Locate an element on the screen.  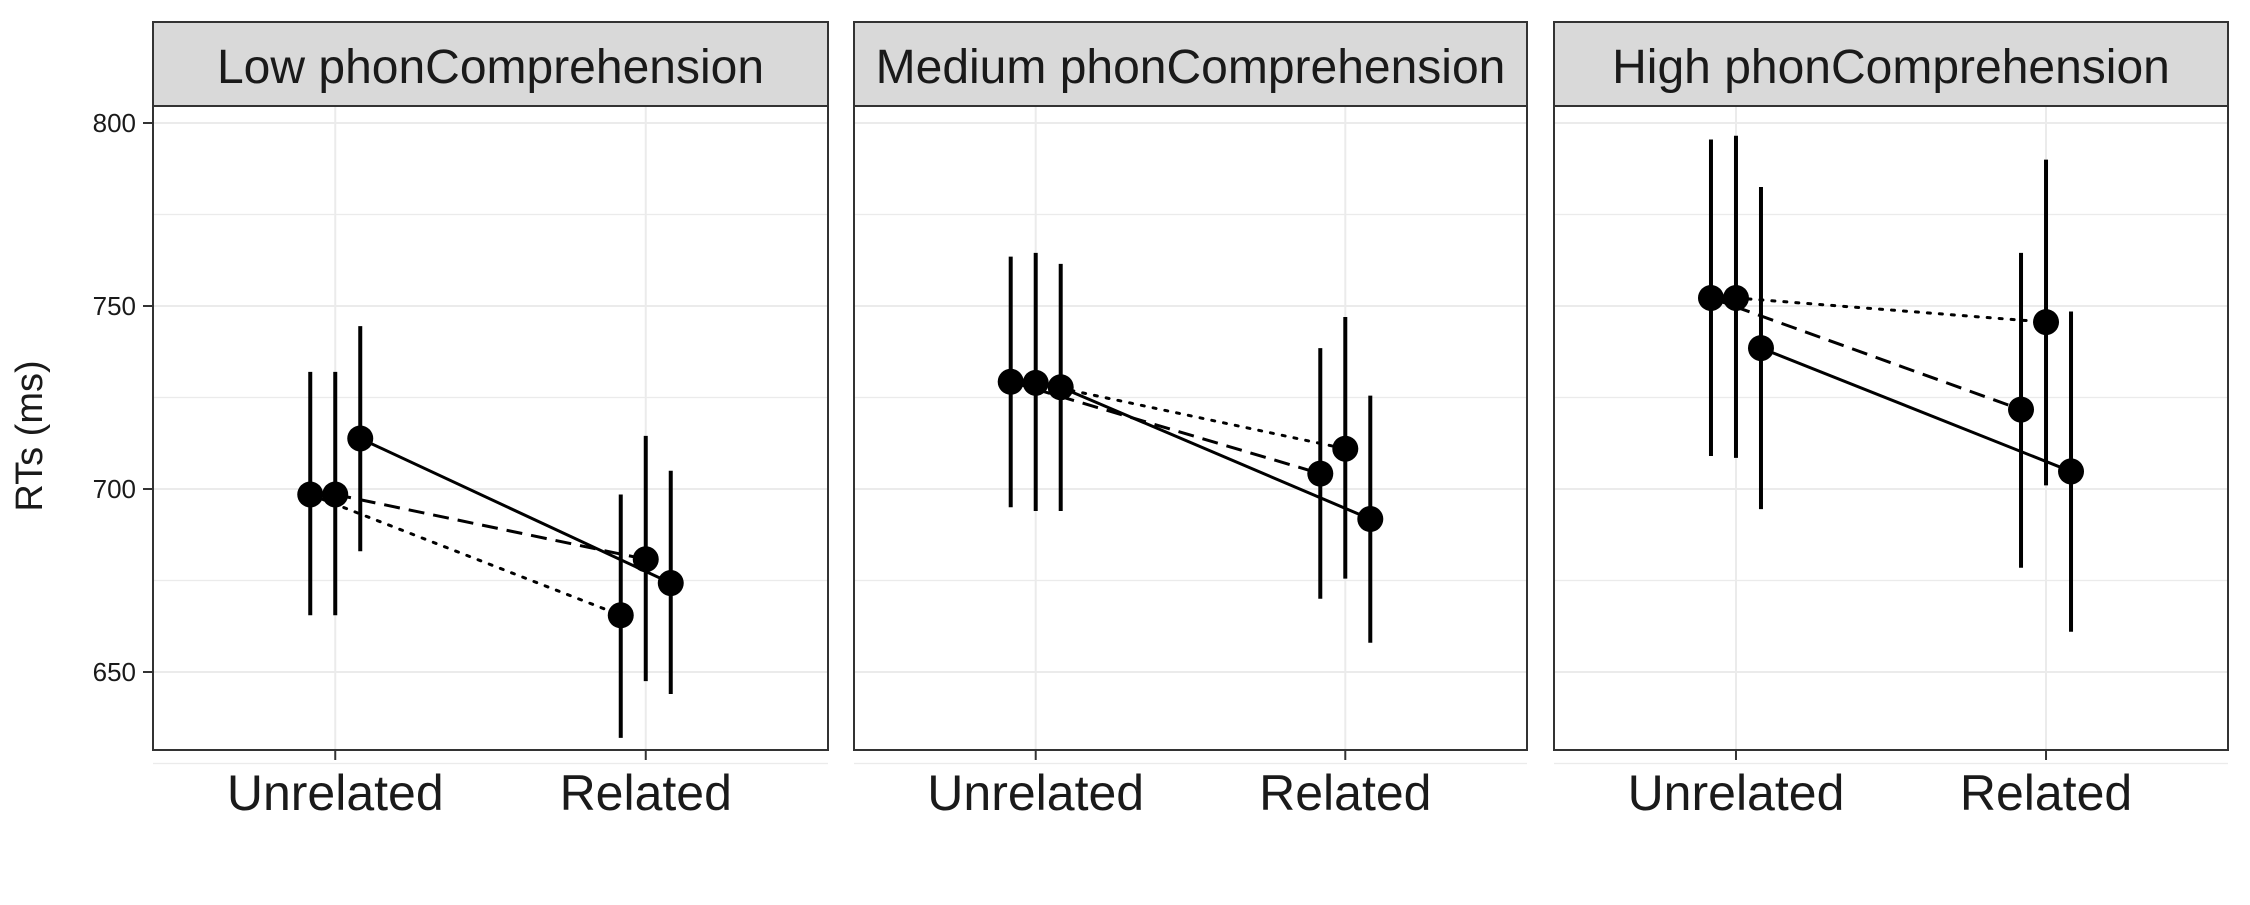
y-tick-label: 700 is located at coordinates (114, 489).